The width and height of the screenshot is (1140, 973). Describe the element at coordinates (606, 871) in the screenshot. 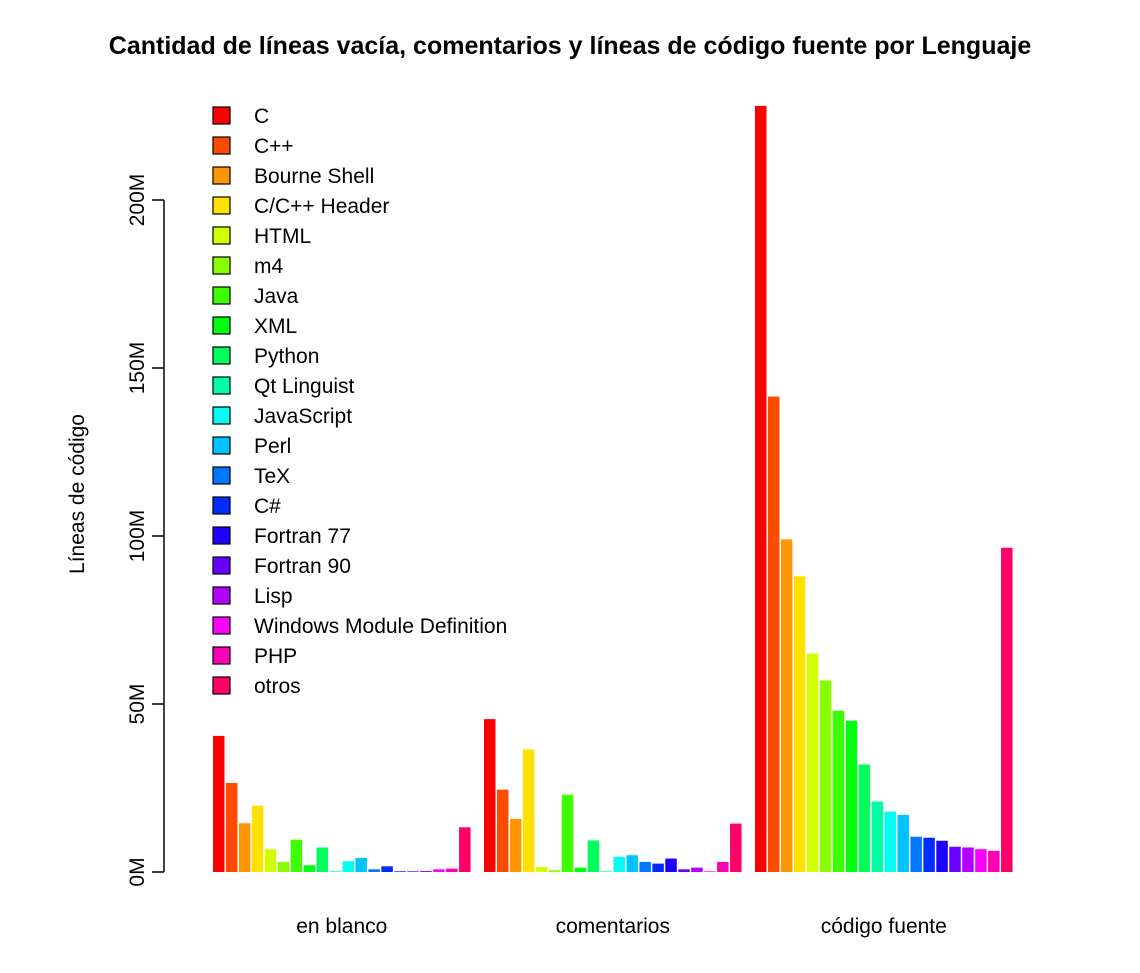

I see `bar-comentarios-Qt-Linguist` at that location.